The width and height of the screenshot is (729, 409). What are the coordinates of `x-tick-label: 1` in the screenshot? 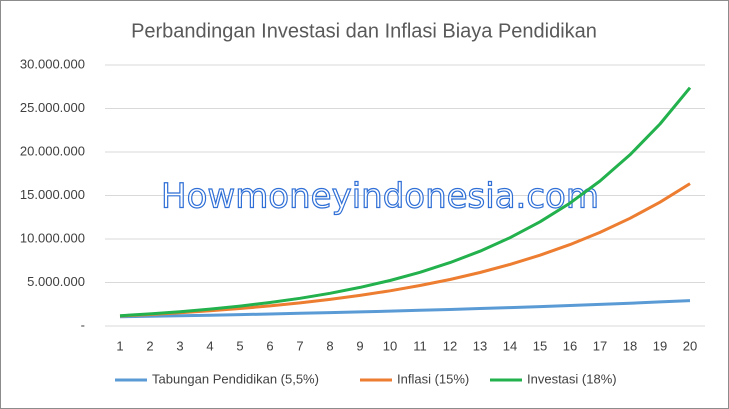 It's located at (119, 345).